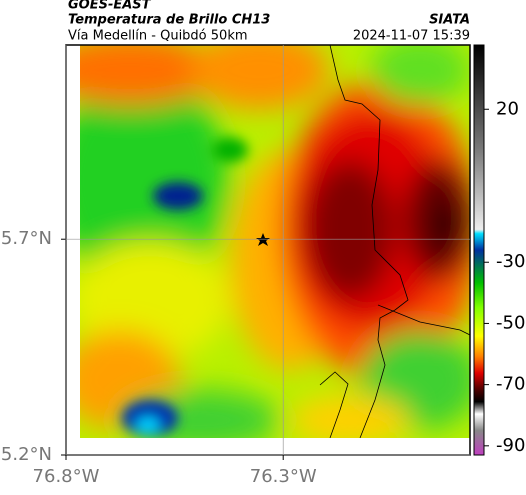 The height and width of the screenshot is (495, 526). What do you see at coordinates (110, 6) in the screenshot?
I see `product: GOES-EAST` at bounding box center [110, 6].